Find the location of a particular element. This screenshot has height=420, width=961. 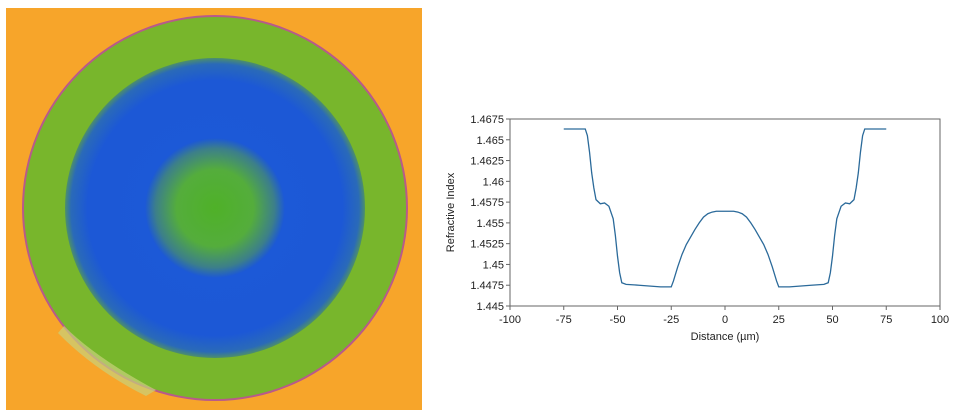

y-tick-label: 1.455 is located at coordinates (490, 224).